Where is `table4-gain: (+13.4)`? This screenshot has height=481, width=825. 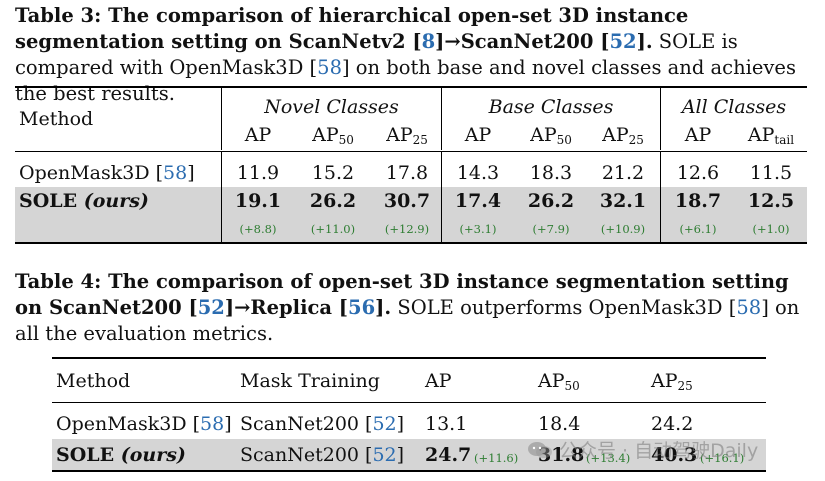
table4-gain: (+13.4) is located at coordinates (608, 458).